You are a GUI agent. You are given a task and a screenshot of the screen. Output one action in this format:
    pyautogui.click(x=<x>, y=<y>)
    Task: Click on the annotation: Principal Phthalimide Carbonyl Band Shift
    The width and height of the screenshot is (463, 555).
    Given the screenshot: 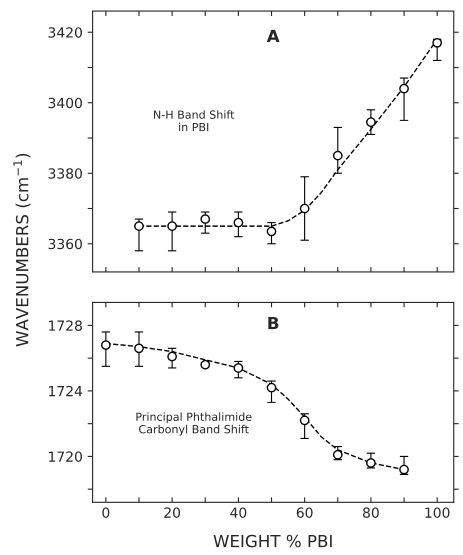 What is the action you would take?
    pyautogui.click(x=194, y=424)
    